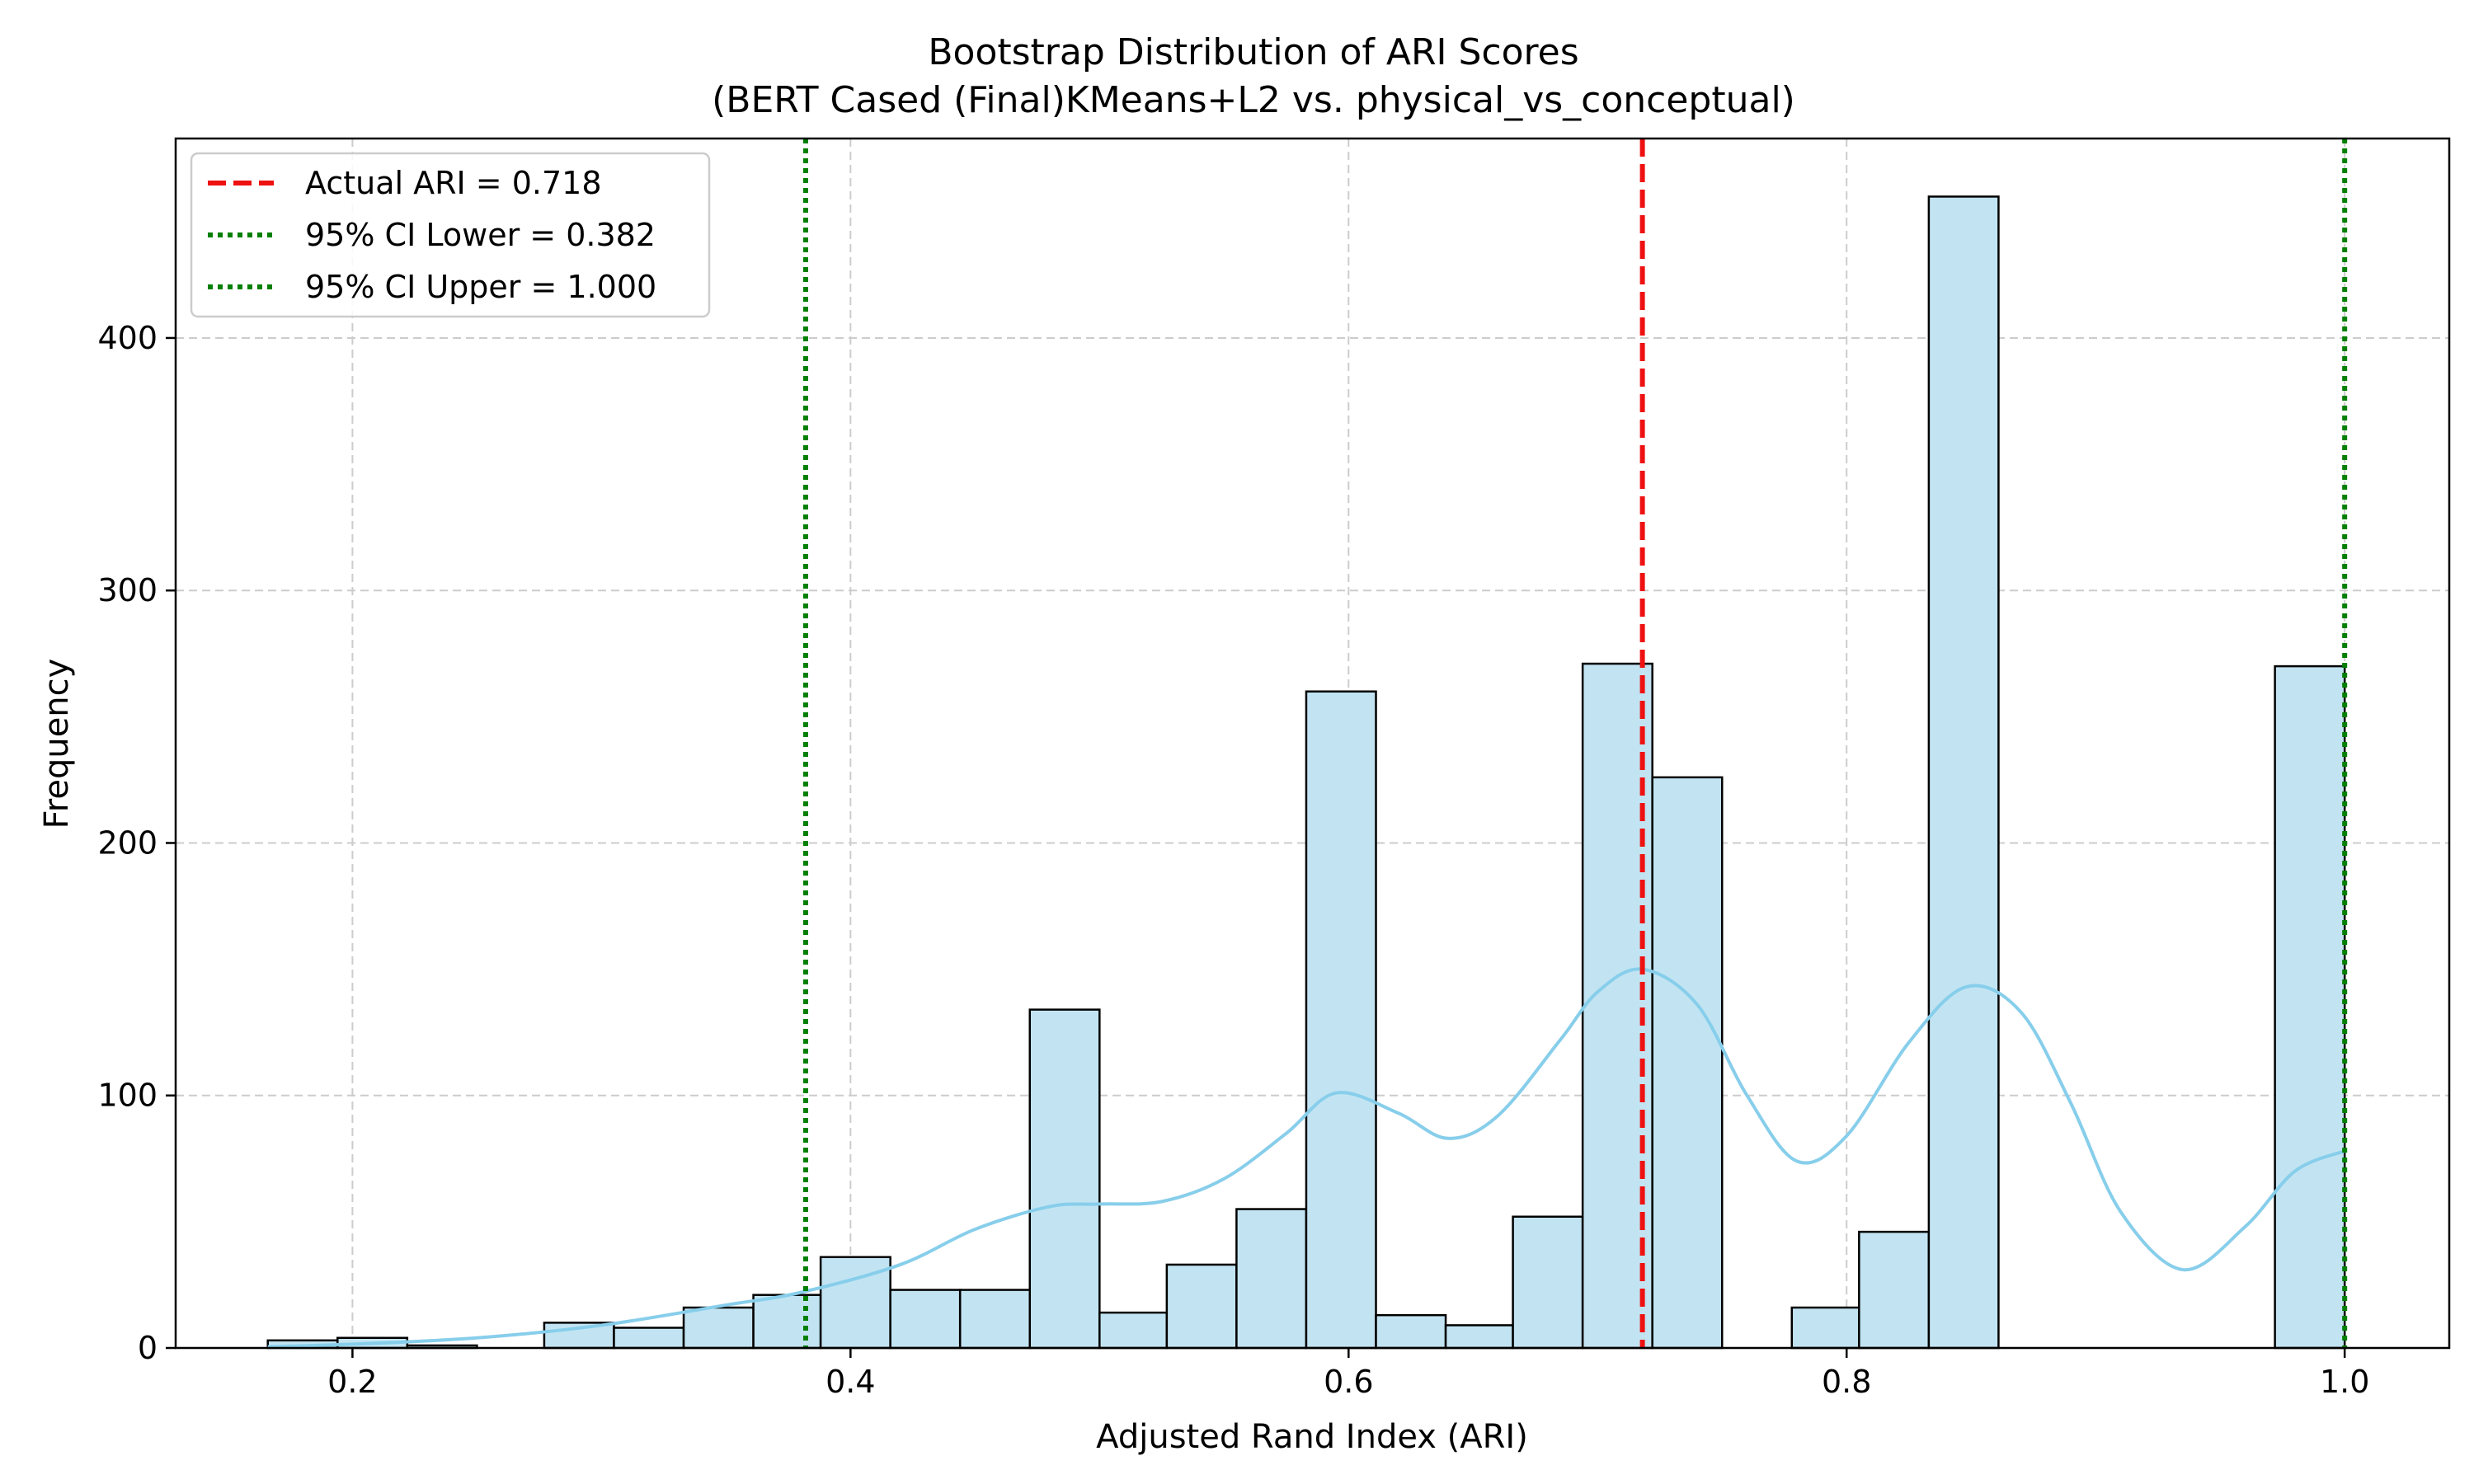 The image size is (2474, 1484). What do you see at coordinates (480, 287) in the screenshot?
I see `legend-label-2: 95% CI Upper = 1.000` at bounding box center [480, 287].